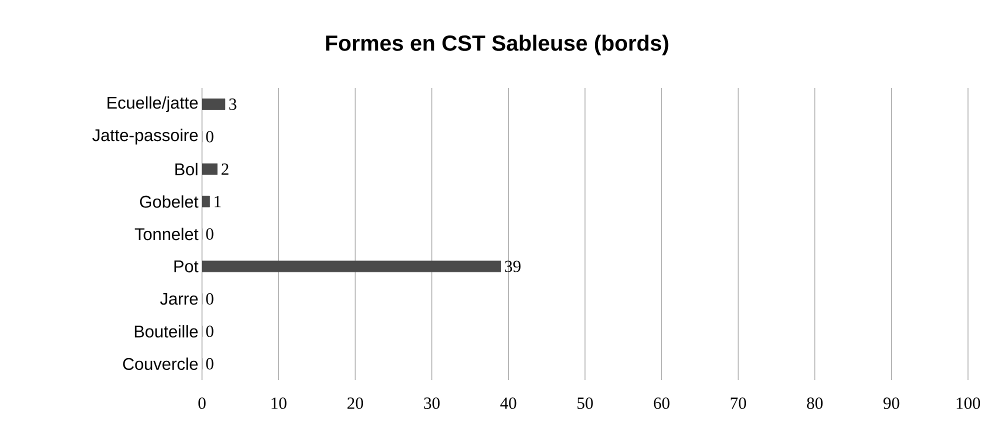 Image resolution: width=994 pixels, height=436 pixels. Describe the element at coordinates (355, 403) in the screenshot. I see `x-tick-label: 20` at that location.